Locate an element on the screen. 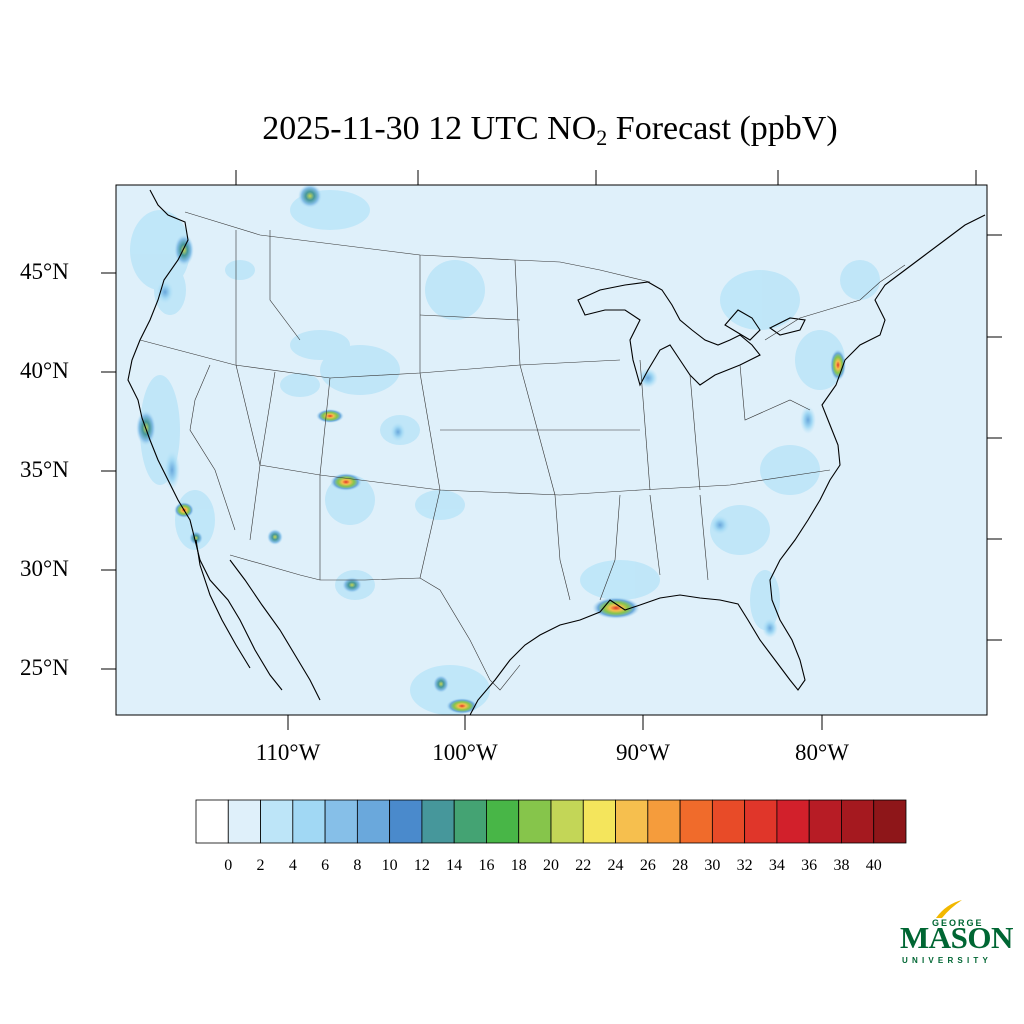  hotspot-salt-lake is located at coordinates (330, 416).